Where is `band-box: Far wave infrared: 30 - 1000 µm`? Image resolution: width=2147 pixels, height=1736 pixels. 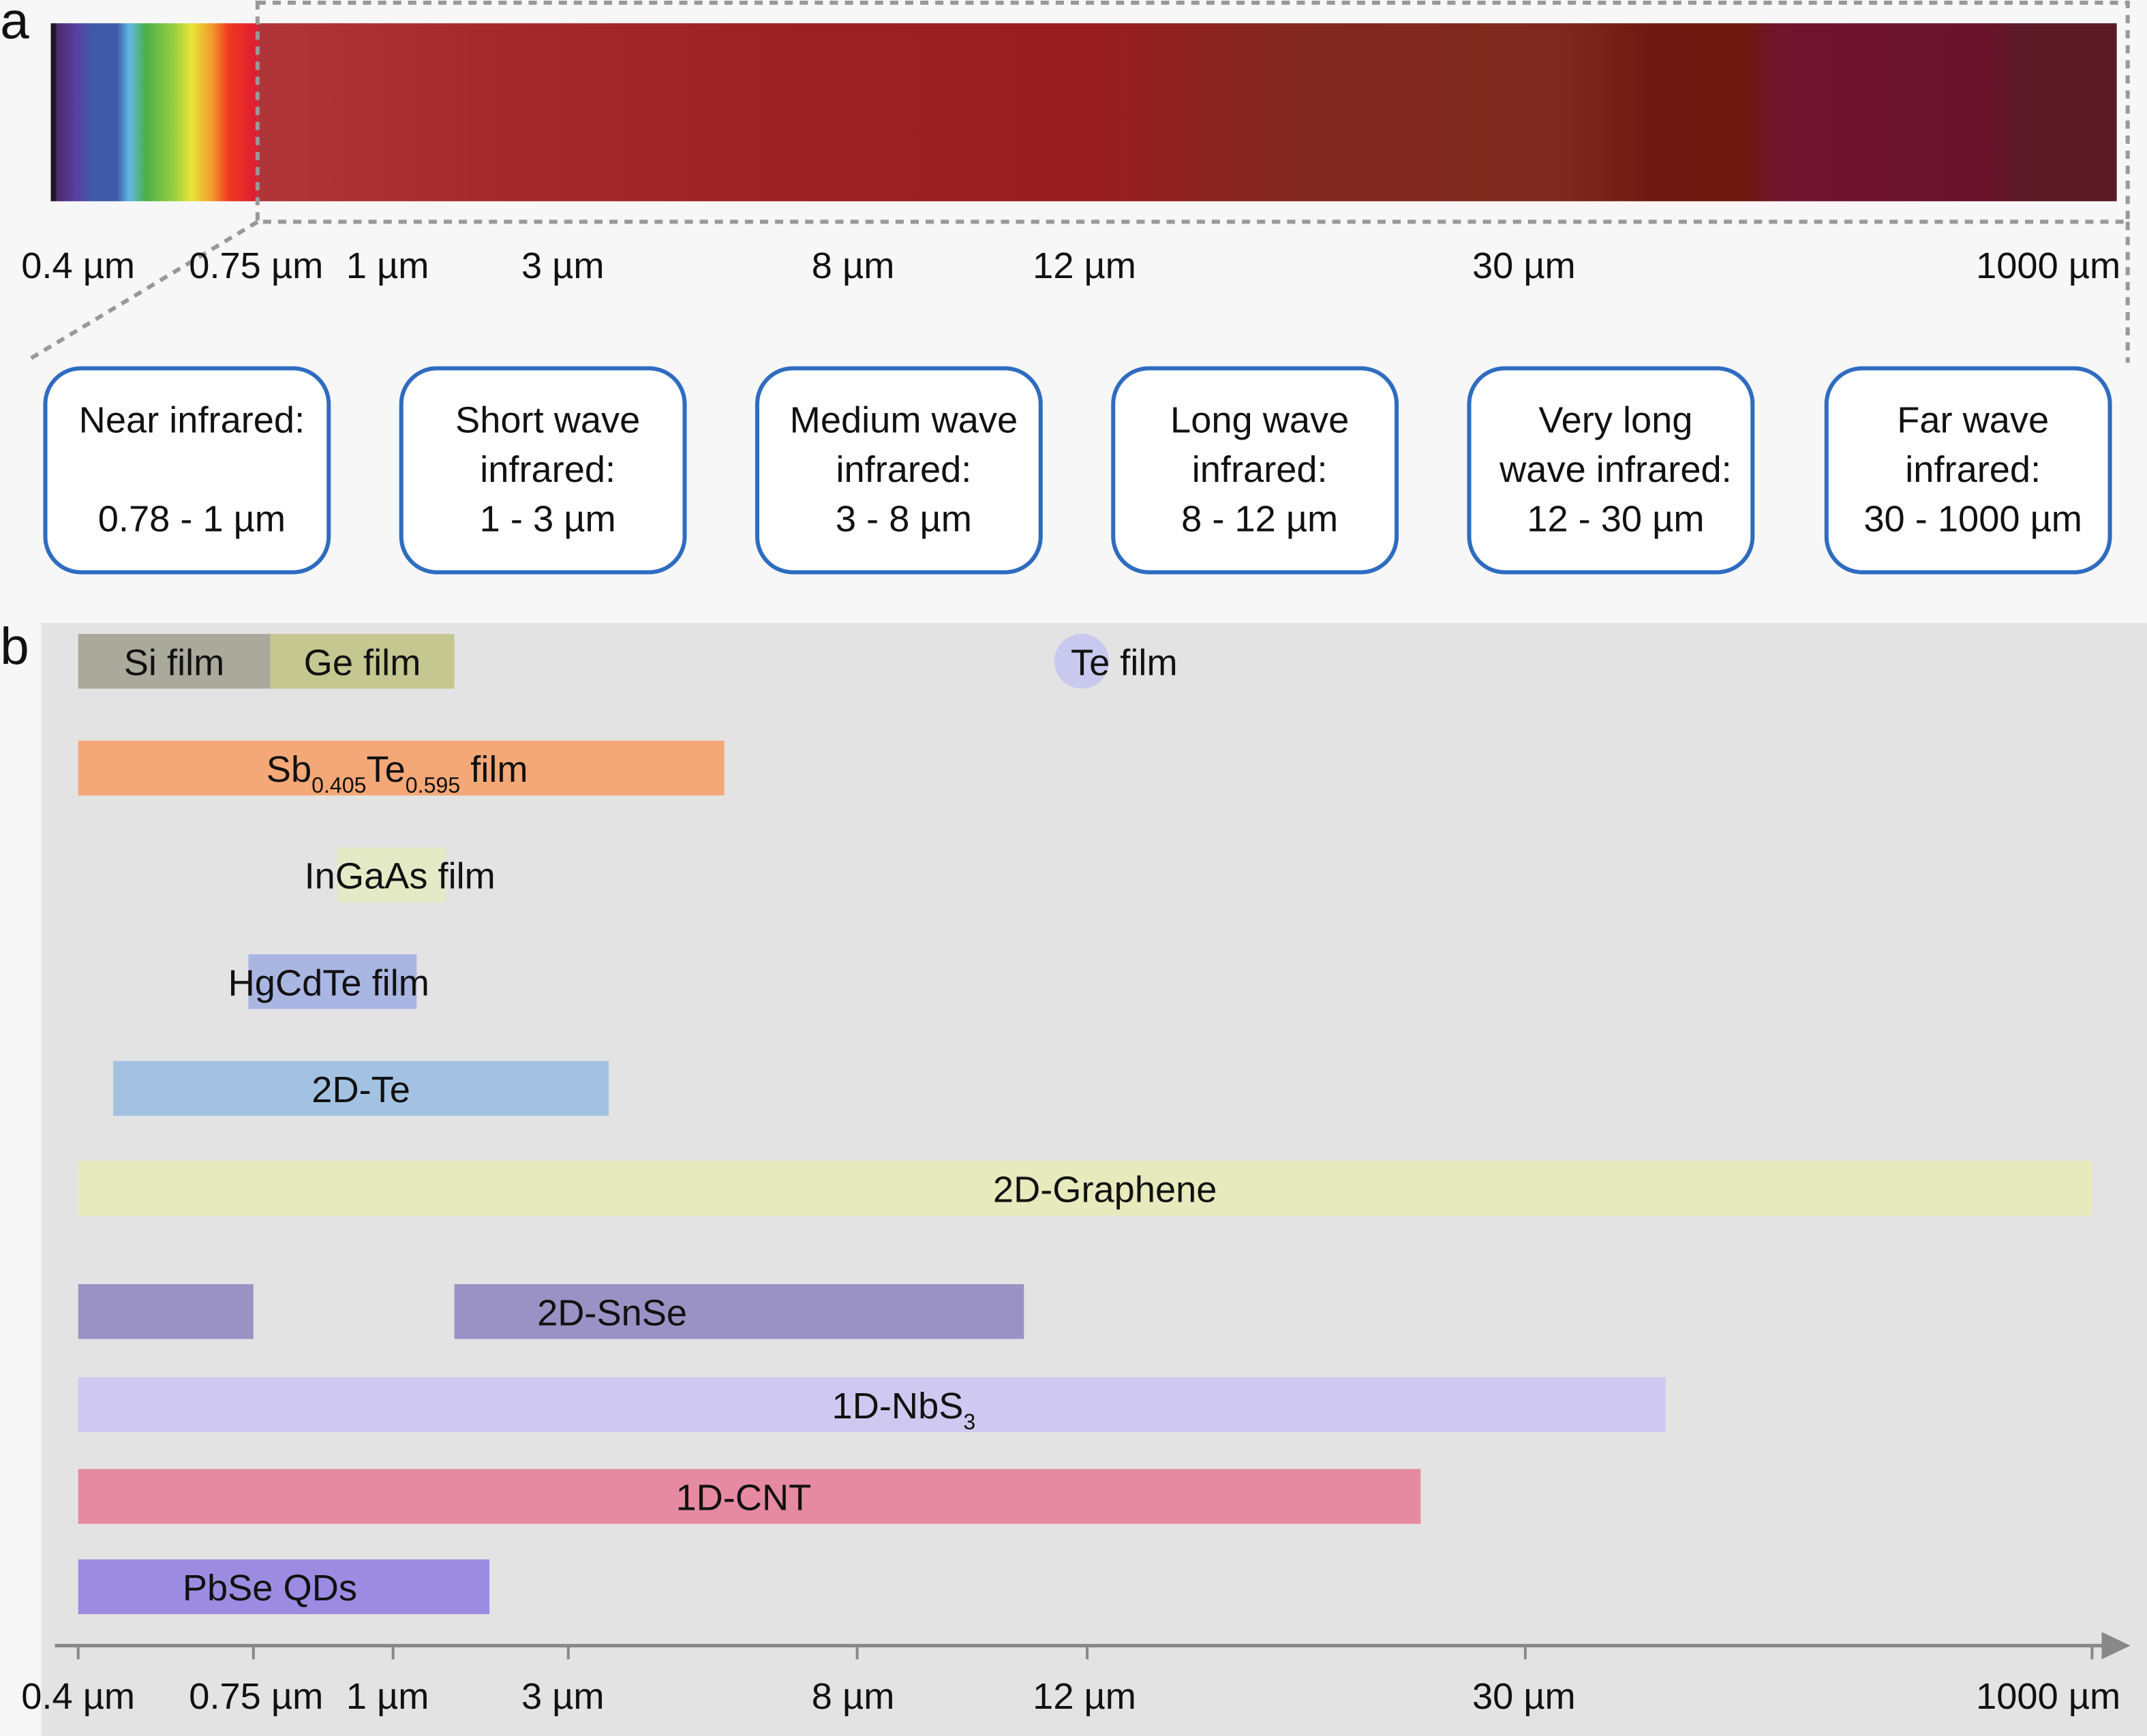 band-box: Far wave infrared: 30 - 1000 µm is located at coordinates (1968, 471).